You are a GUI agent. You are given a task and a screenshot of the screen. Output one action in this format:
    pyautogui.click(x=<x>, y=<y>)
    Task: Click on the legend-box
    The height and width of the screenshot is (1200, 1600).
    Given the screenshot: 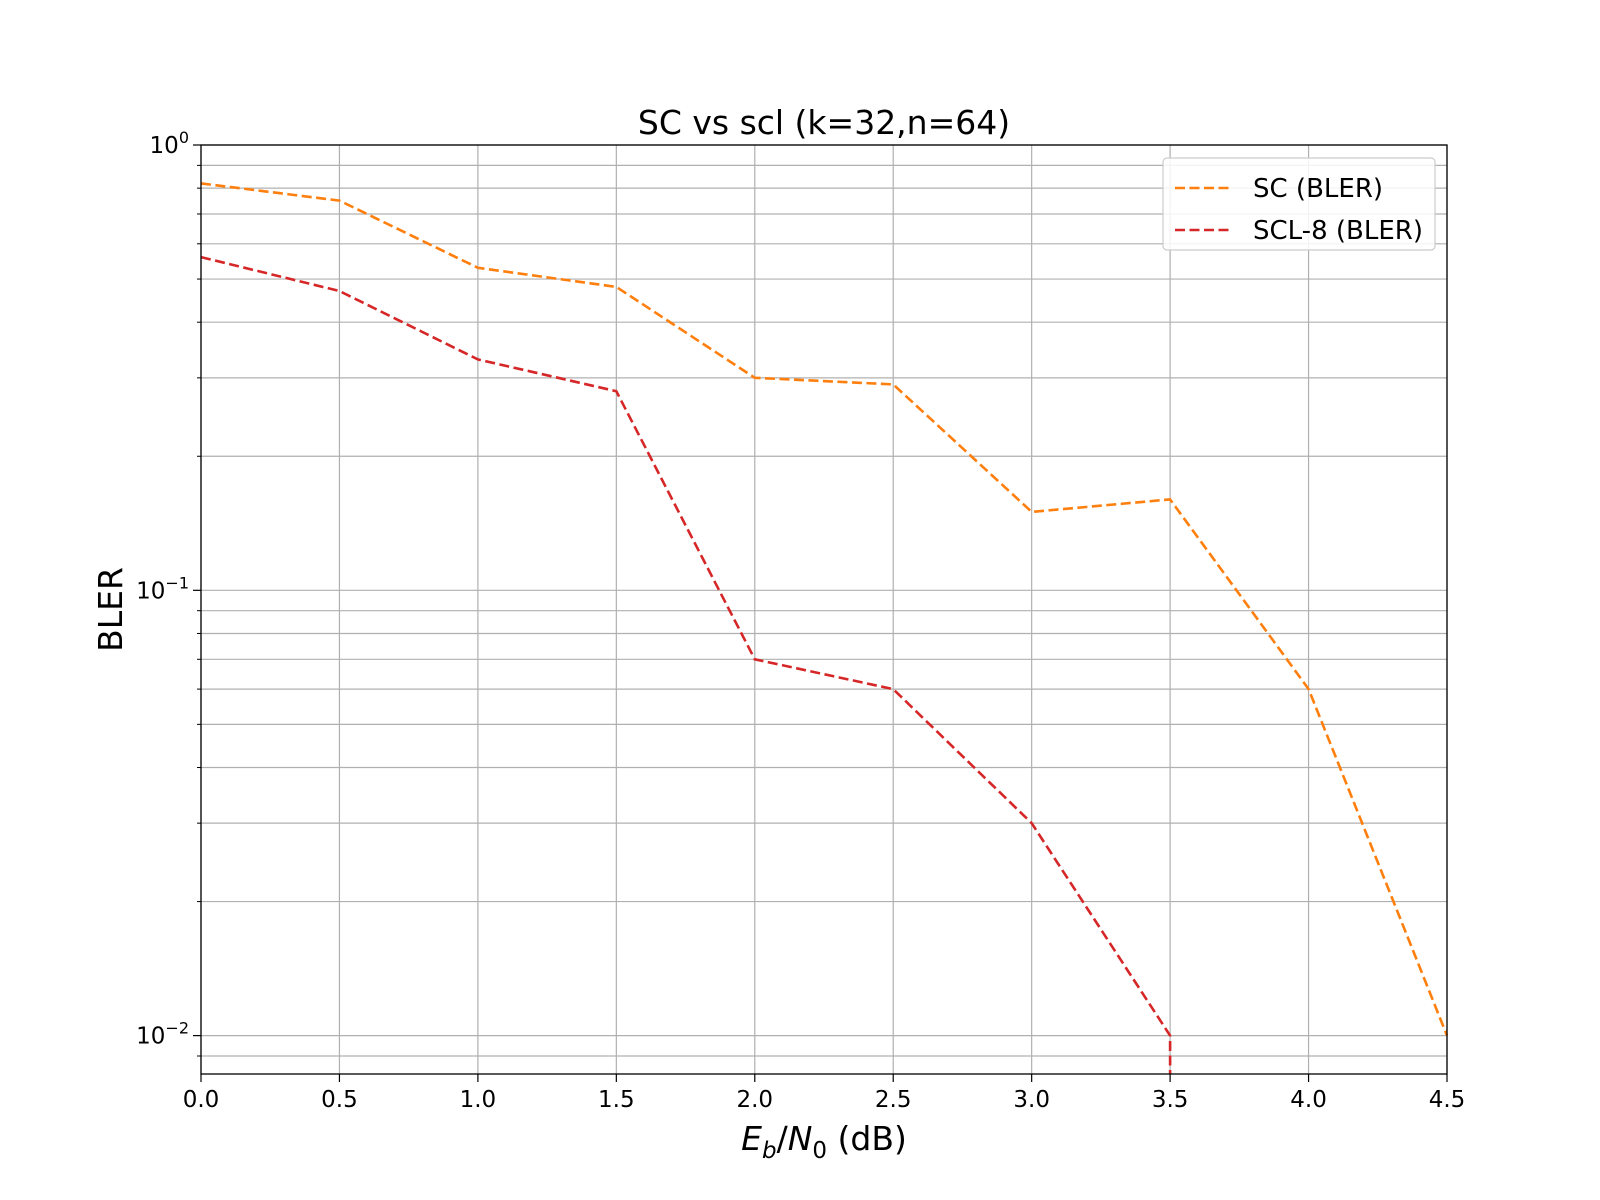 What is the action you would take?
    pyautogui.click(x=1299, y=204)
    